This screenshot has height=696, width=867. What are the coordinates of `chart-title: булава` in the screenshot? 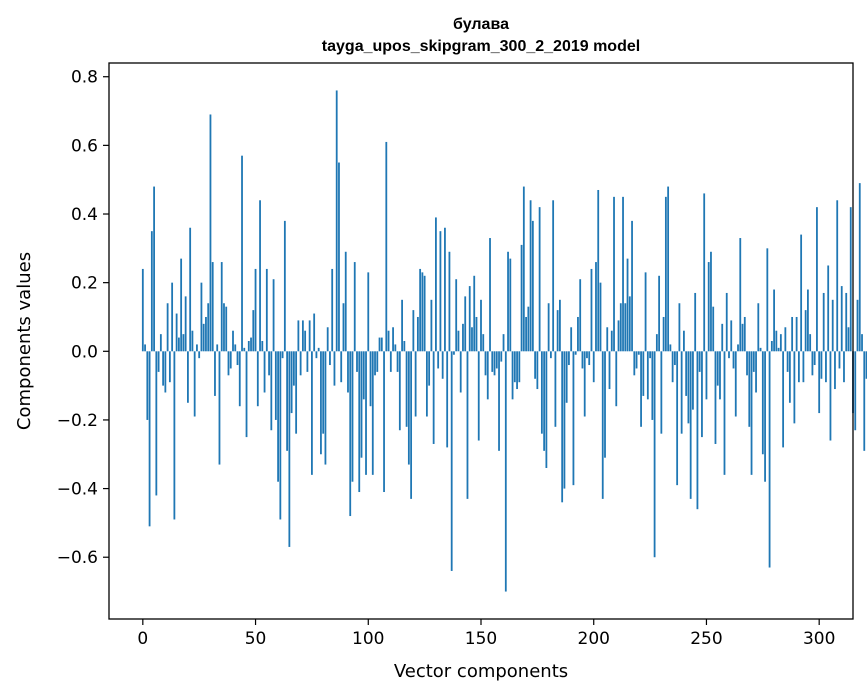 It's located at (481, 24).